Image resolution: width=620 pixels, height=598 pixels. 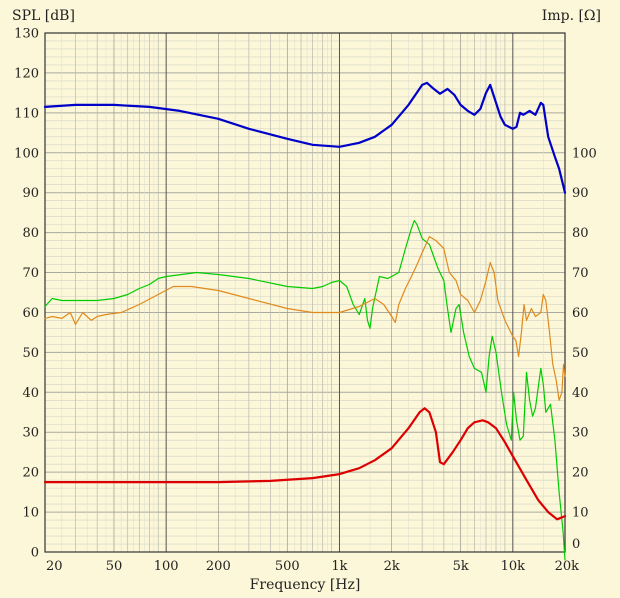 What do you see at coordinates (461, 566) in the screenshot?
I see `x-tick-label: 5k` at bounding box center [461, 566].